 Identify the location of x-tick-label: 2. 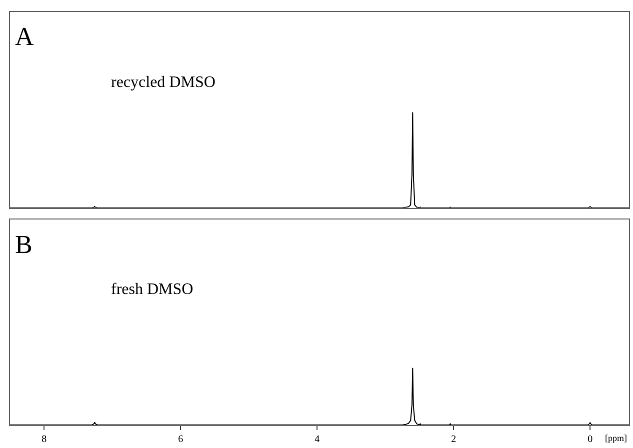
(453, 439).